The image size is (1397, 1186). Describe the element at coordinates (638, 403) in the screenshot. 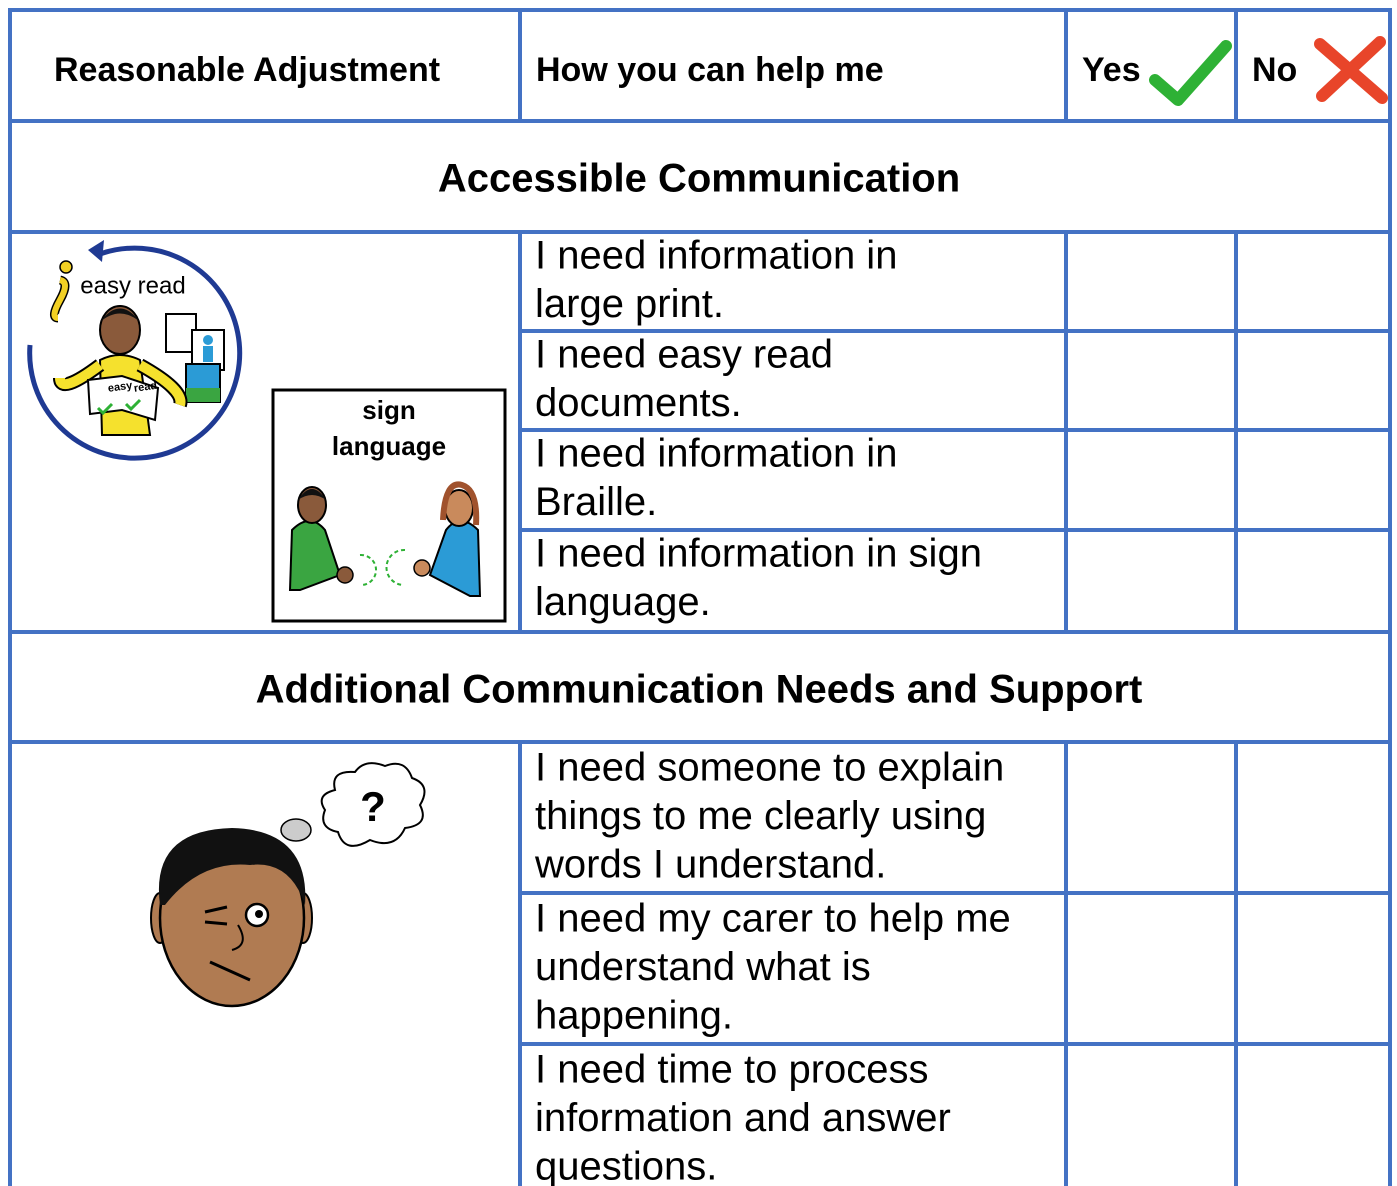

I see `cell-text: documents.` at that location.